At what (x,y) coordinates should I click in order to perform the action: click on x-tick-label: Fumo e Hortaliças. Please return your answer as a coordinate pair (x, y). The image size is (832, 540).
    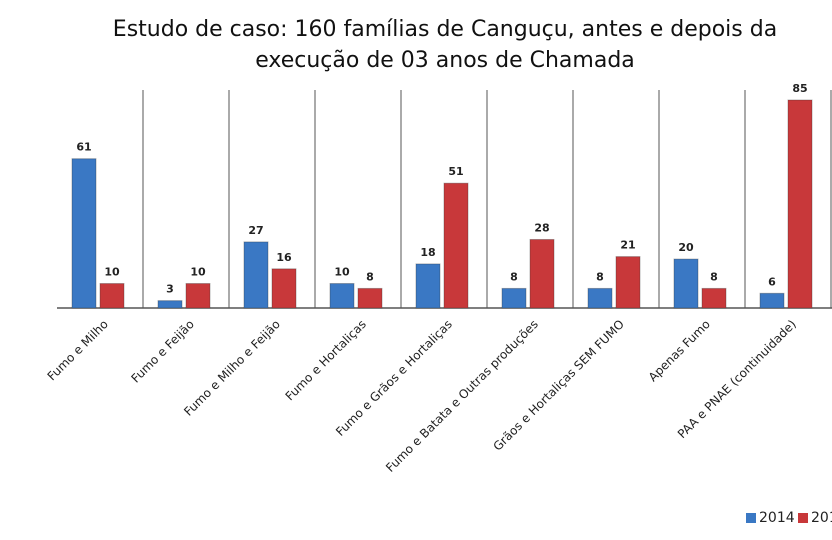
    Looking at the image, I should click on (326, 360).